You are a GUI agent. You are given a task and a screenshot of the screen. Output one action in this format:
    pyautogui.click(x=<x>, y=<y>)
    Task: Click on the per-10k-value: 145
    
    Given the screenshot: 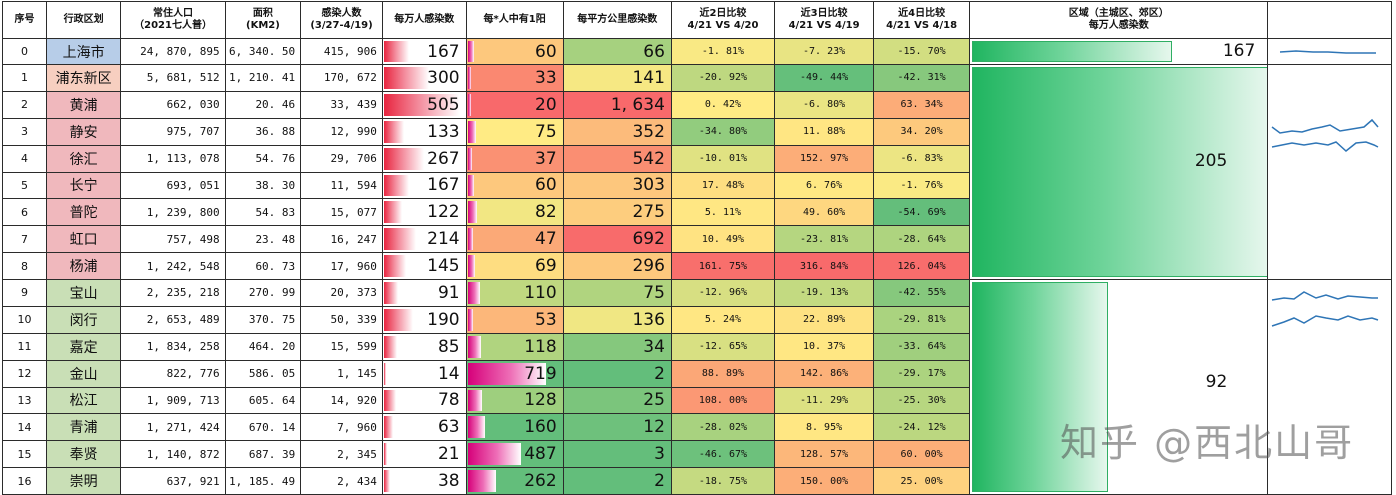 What is the action you would take?
    pyautogui.click(x=443, y=266)
    